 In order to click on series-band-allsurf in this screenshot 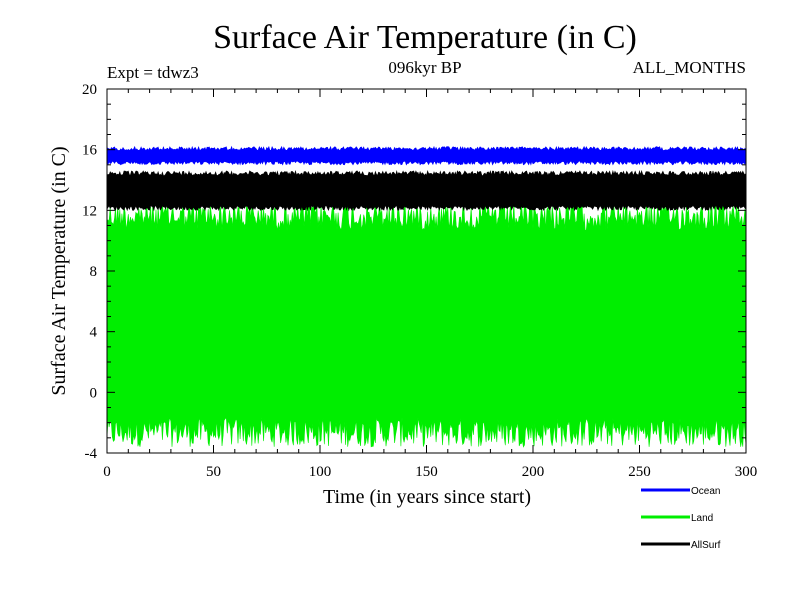, I will do `click(426, 190)`.